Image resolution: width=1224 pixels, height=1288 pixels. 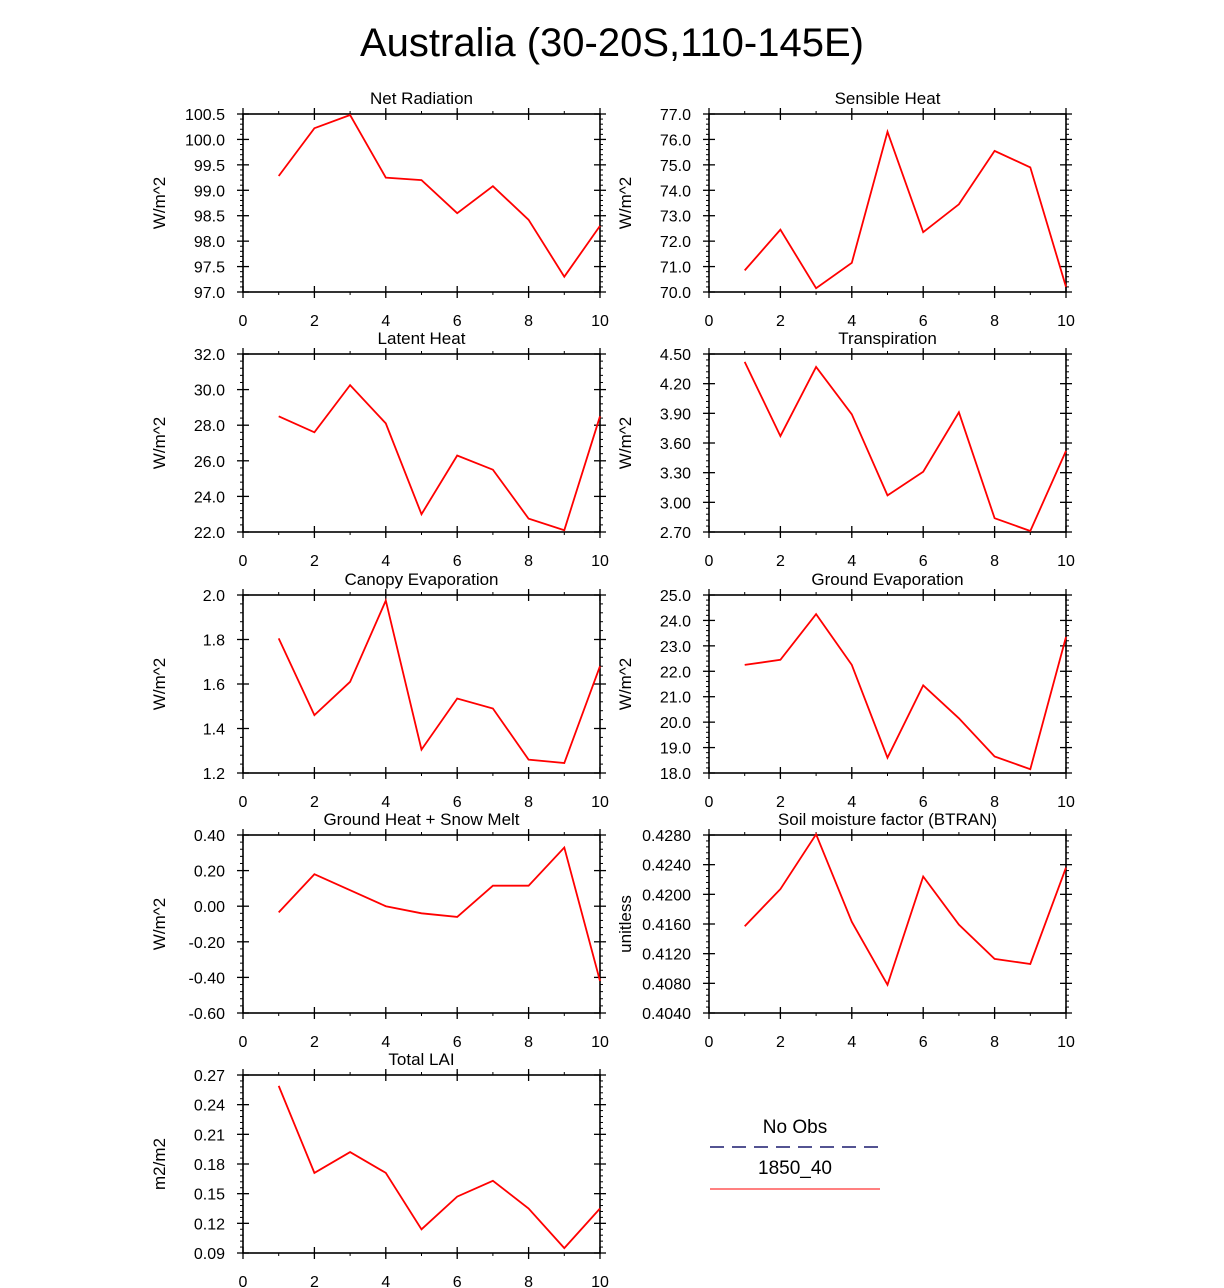 What do you see at coordinates (675, 672) in the screenshot?
I see `y-tick-label: 22.0` at bounding box center [675, 672].